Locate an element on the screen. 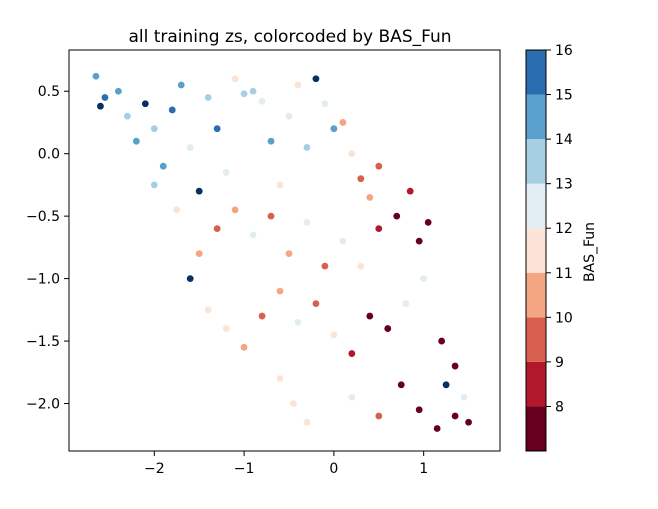 The image size is (658, 509). chart-title: all training zs, colorcoded by BAS_Fun is located at coordinates (289, 37).